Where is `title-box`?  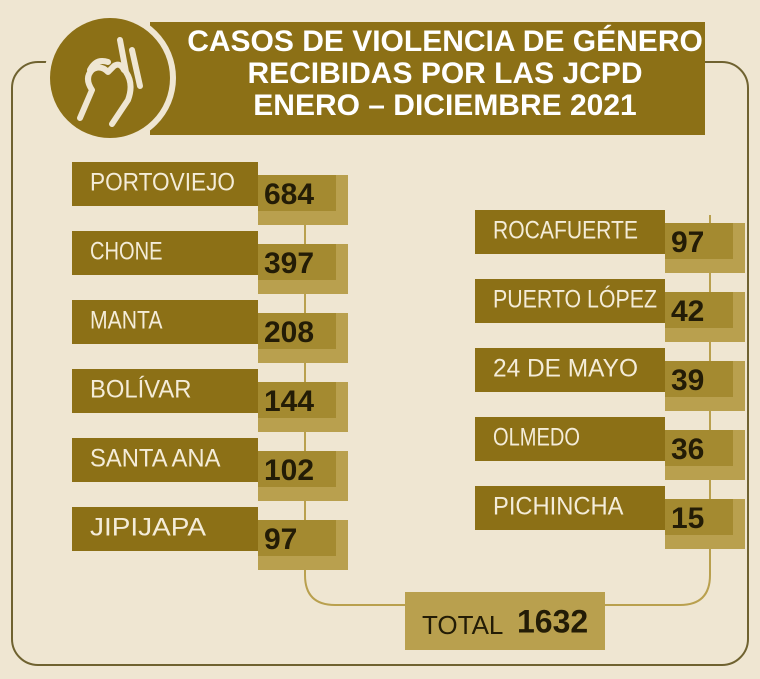
title-box is located at coordinates (427, 78).